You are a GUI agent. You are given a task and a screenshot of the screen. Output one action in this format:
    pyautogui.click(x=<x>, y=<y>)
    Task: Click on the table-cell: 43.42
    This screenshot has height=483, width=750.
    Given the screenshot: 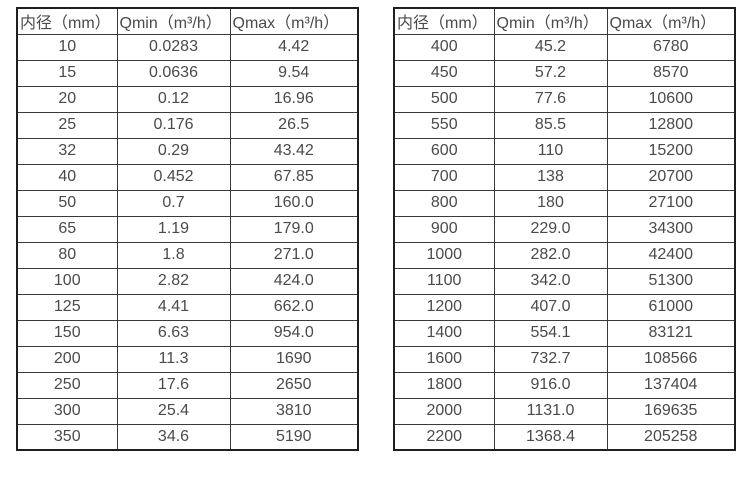 What is the action you would take?
    pyautogui.click(x=294, y=151)
    